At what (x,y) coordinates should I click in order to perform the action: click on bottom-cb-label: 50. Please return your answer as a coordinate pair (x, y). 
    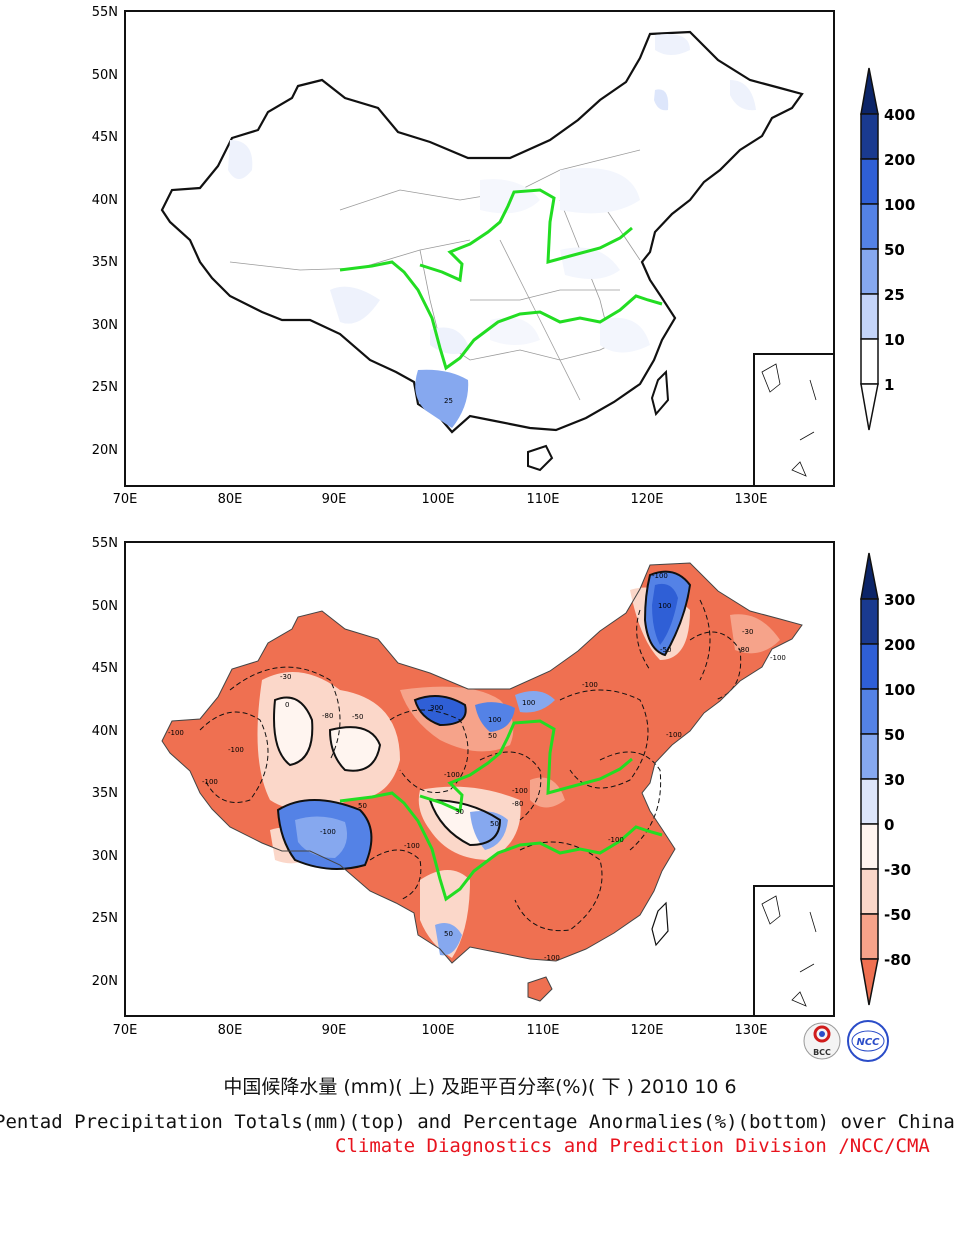
    Looking at the image, I should click on (894, 735).